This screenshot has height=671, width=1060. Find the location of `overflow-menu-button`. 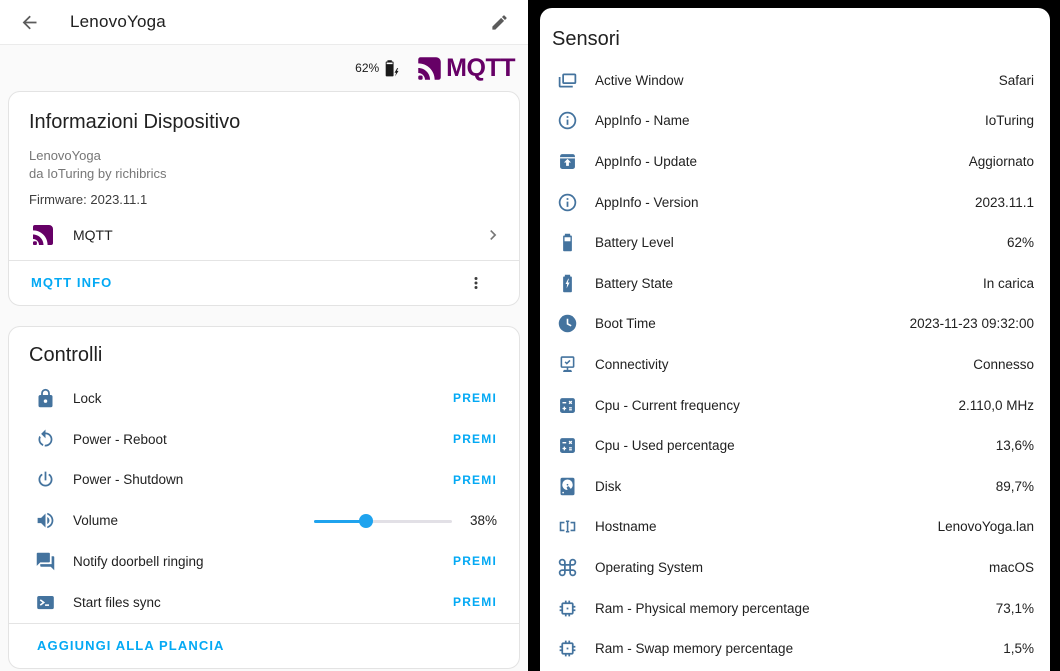

overflow-menu-button is located at coordinates (476, 283).